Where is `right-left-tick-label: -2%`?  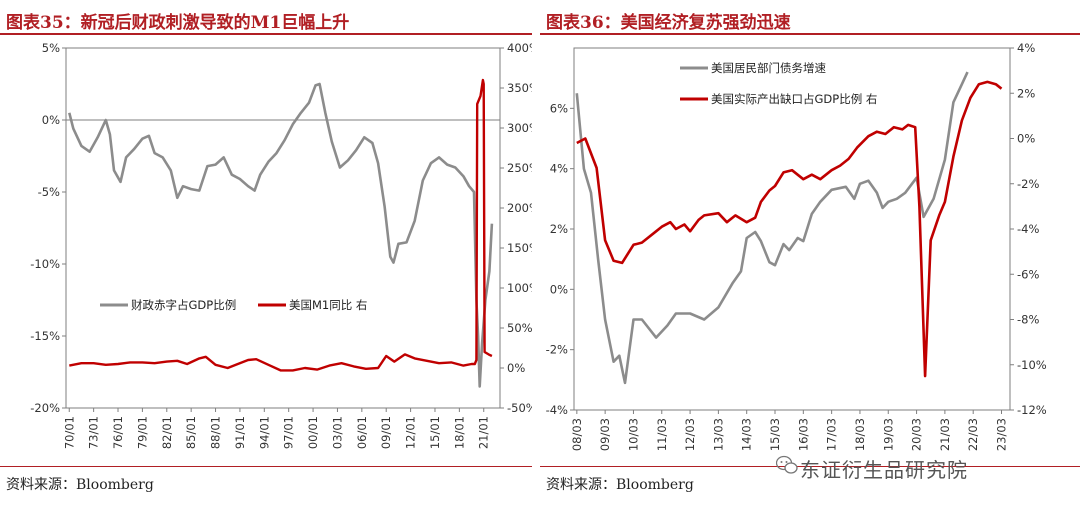
right-left-tick-label: -2% is located at coordinates (557, 350).